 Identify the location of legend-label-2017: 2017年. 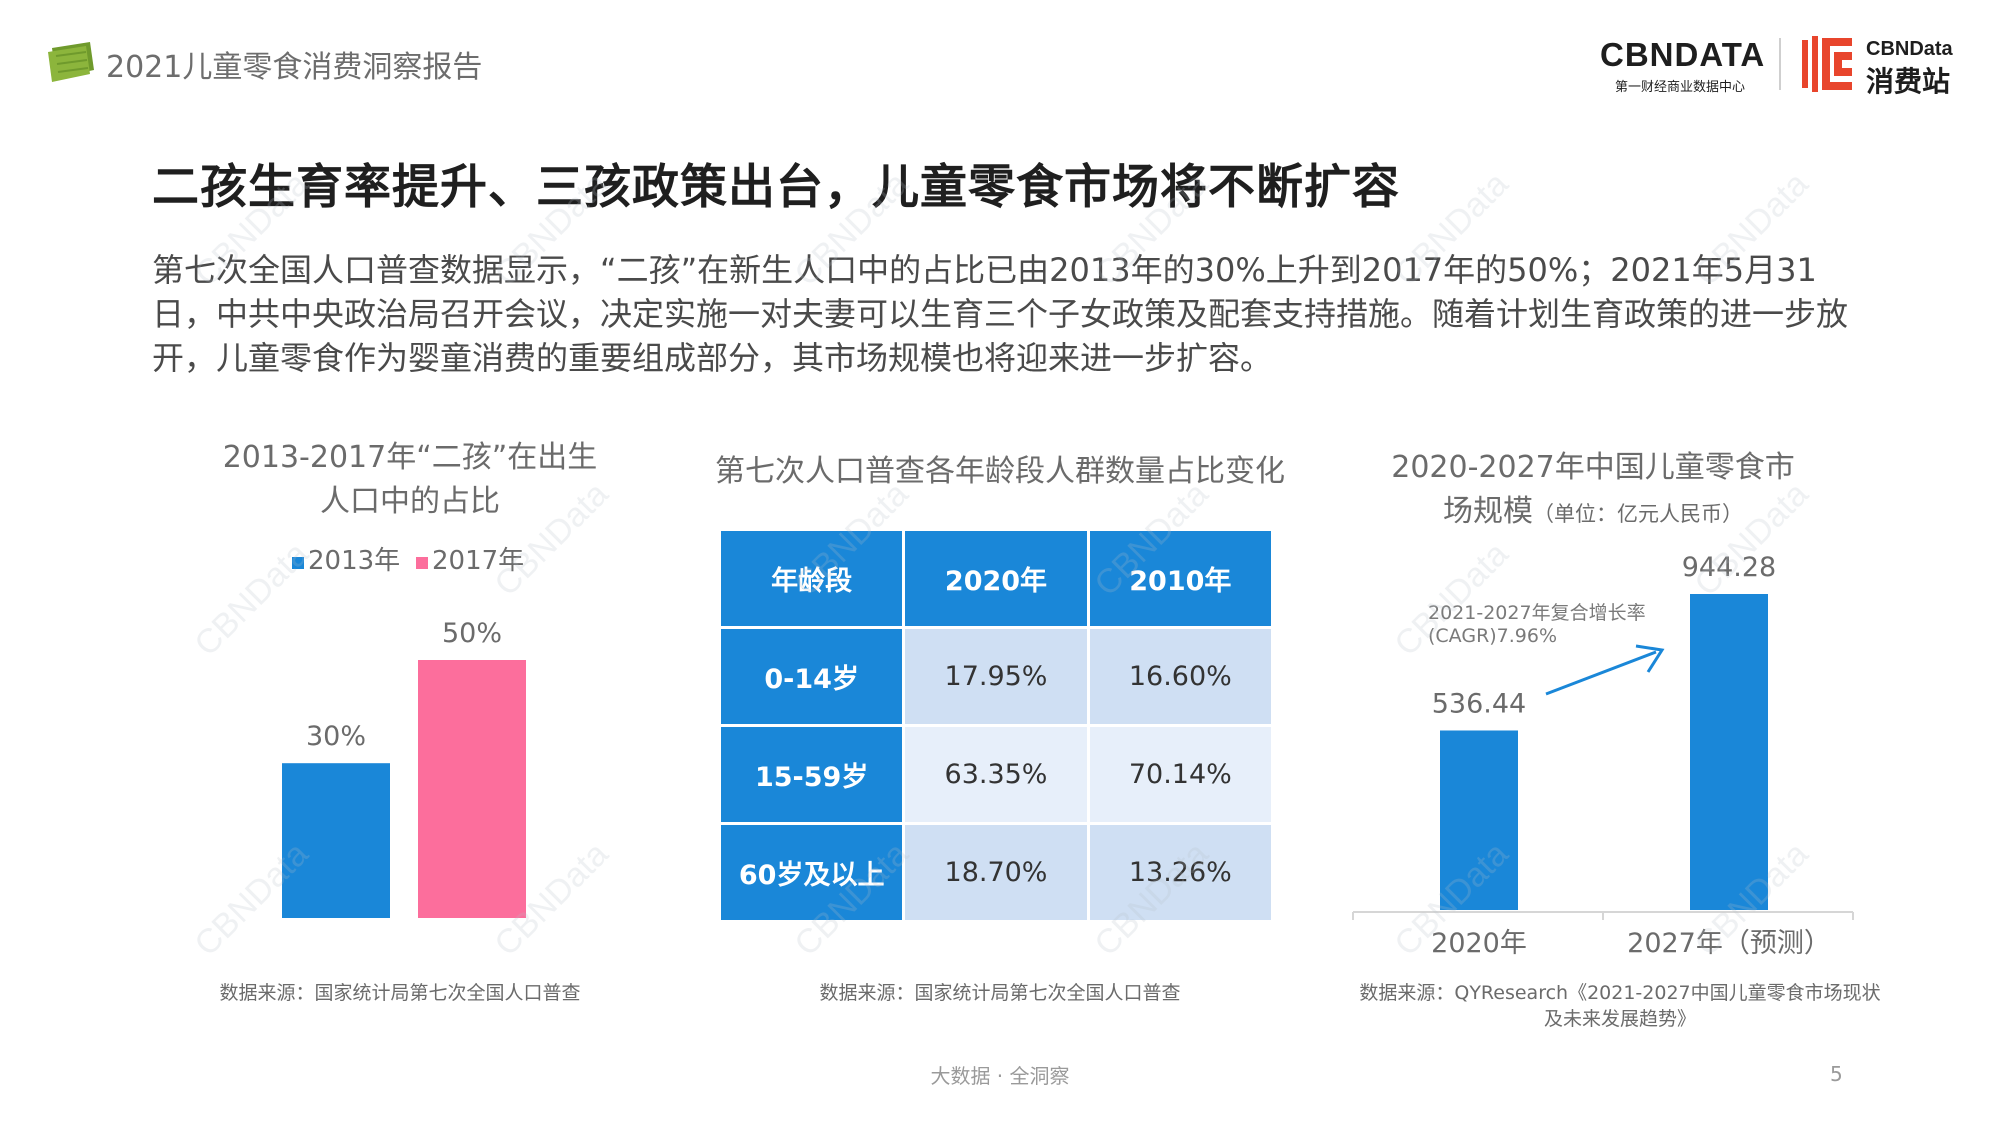
(478, 561).